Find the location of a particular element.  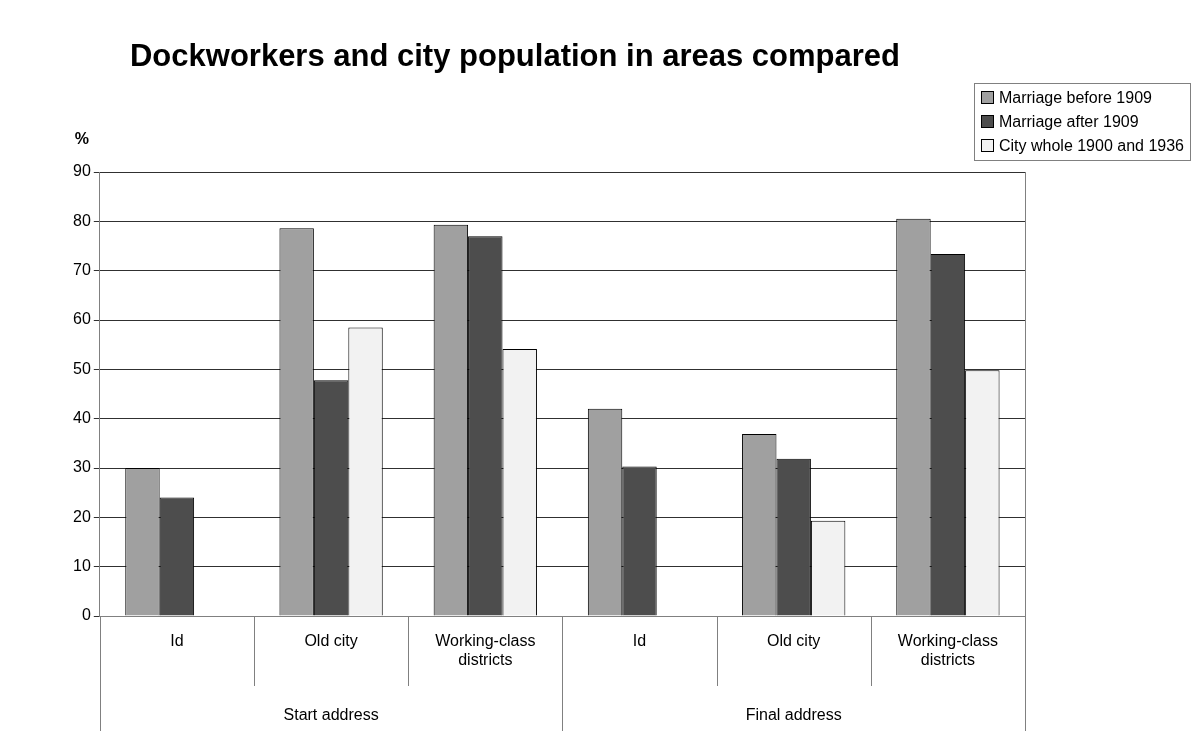

legend-label: Marriage before 1909 is located at coordinates (1075, 97).